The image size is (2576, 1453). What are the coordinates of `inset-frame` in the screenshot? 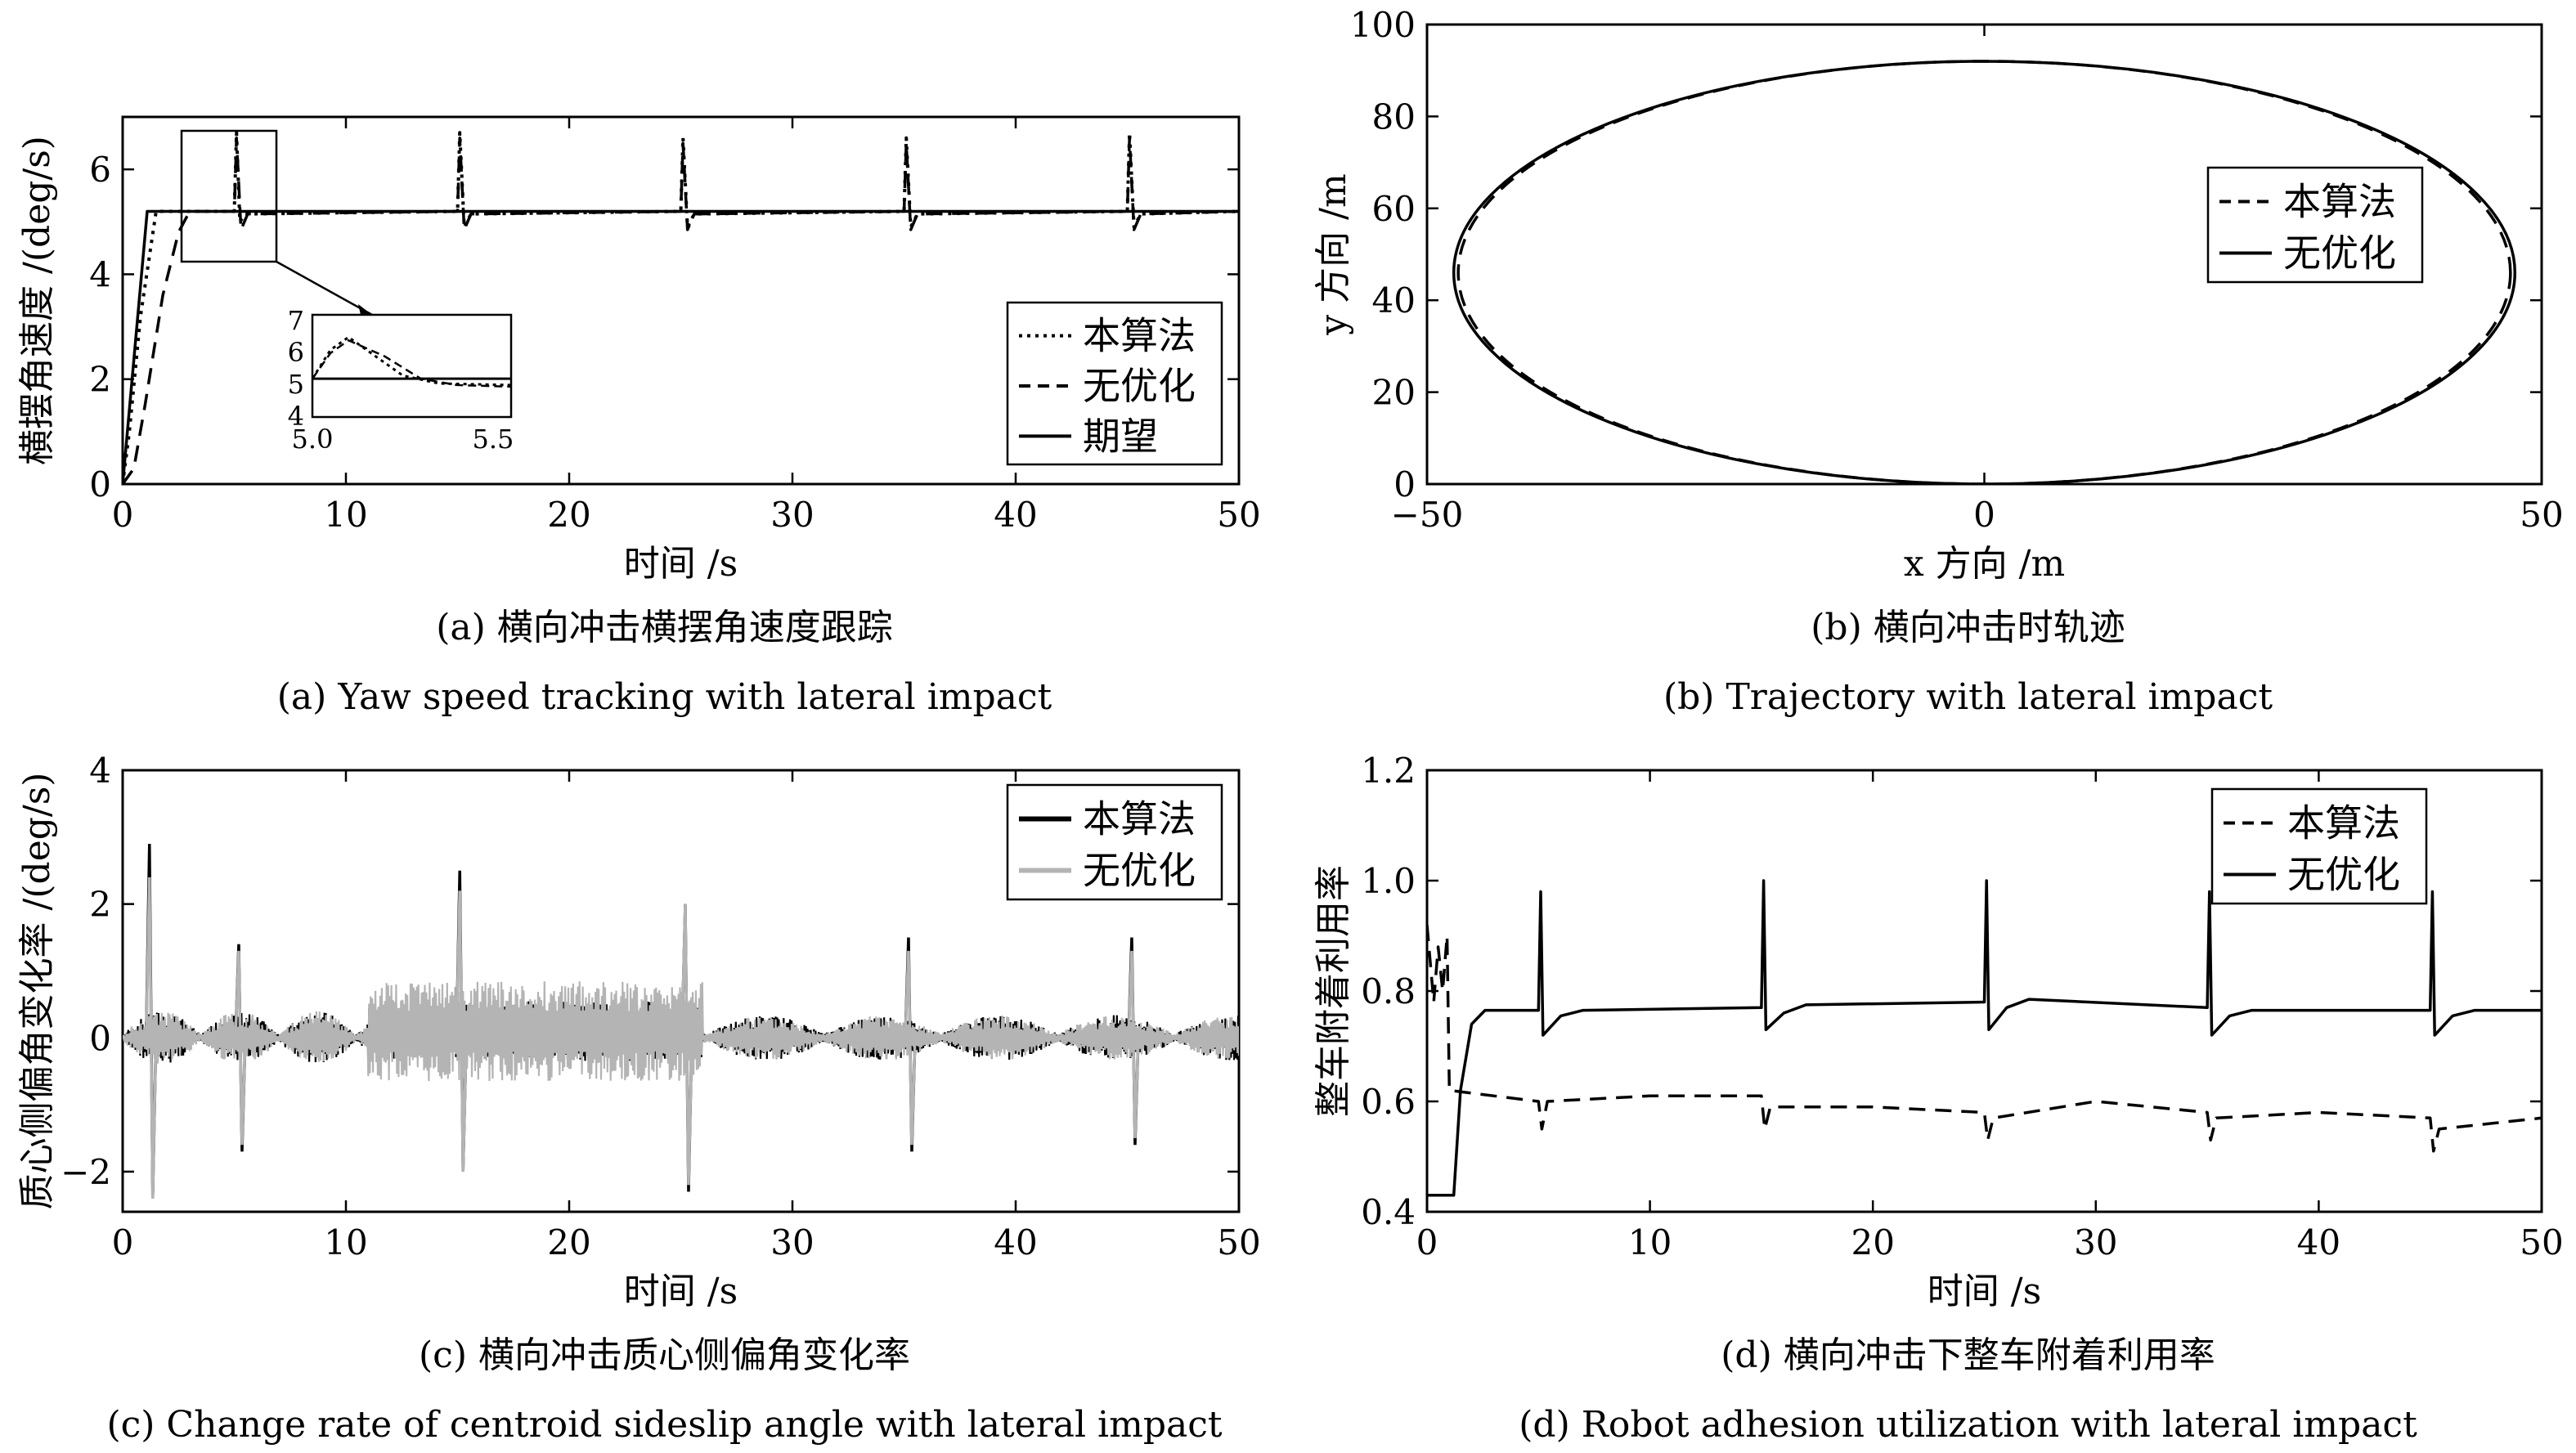 It's located at (412, 366).